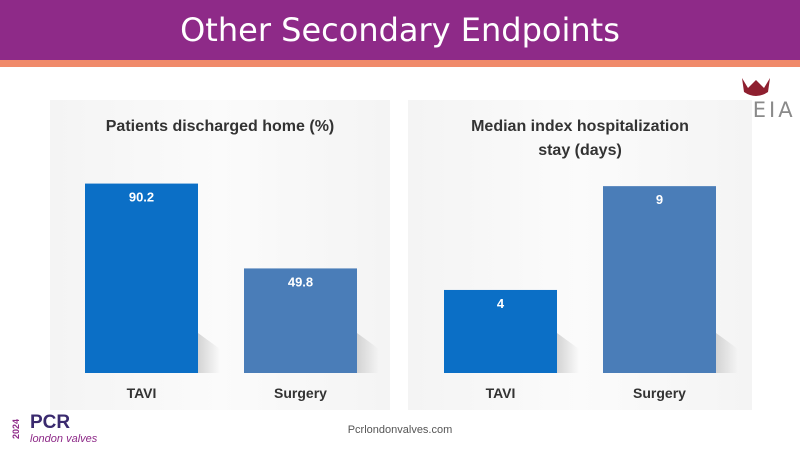 Image resolution: width=800 pixels, height=450 pixels. I want to click on data-label-1-surgery: 9, so click(659, 199).